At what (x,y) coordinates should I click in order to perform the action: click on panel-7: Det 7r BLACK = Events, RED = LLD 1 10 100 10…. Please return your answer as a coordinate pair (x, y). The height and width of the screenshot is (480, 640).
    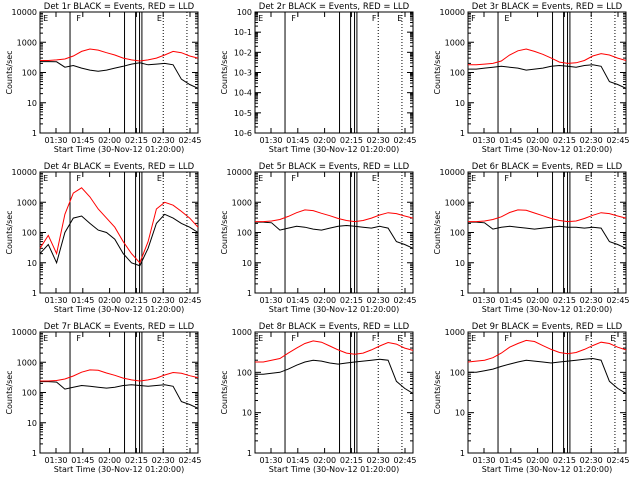
    Looking at the image, I should click on (103, 398).